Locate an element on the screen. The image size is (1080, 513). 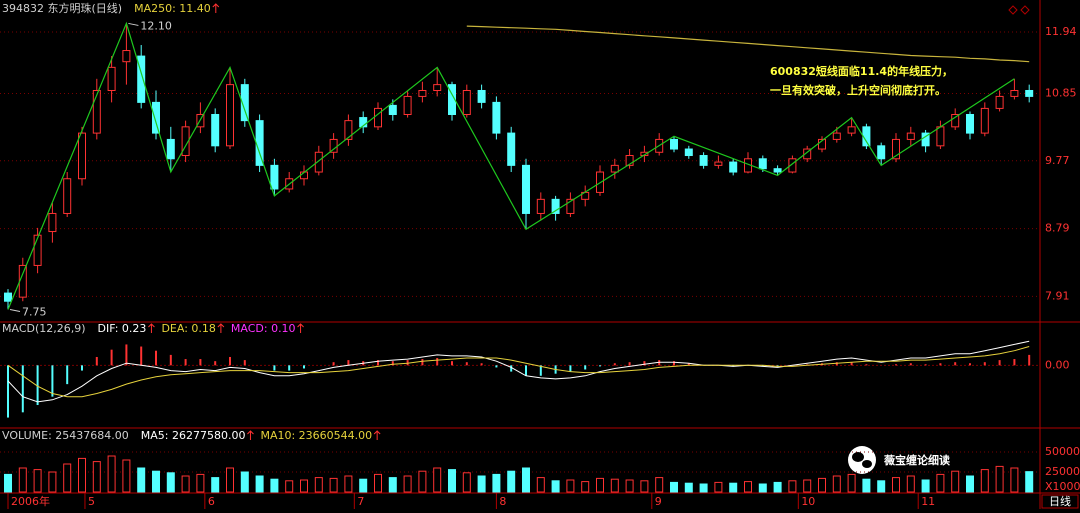
x-tick-label: 8 is located at coordinates (502, 501).